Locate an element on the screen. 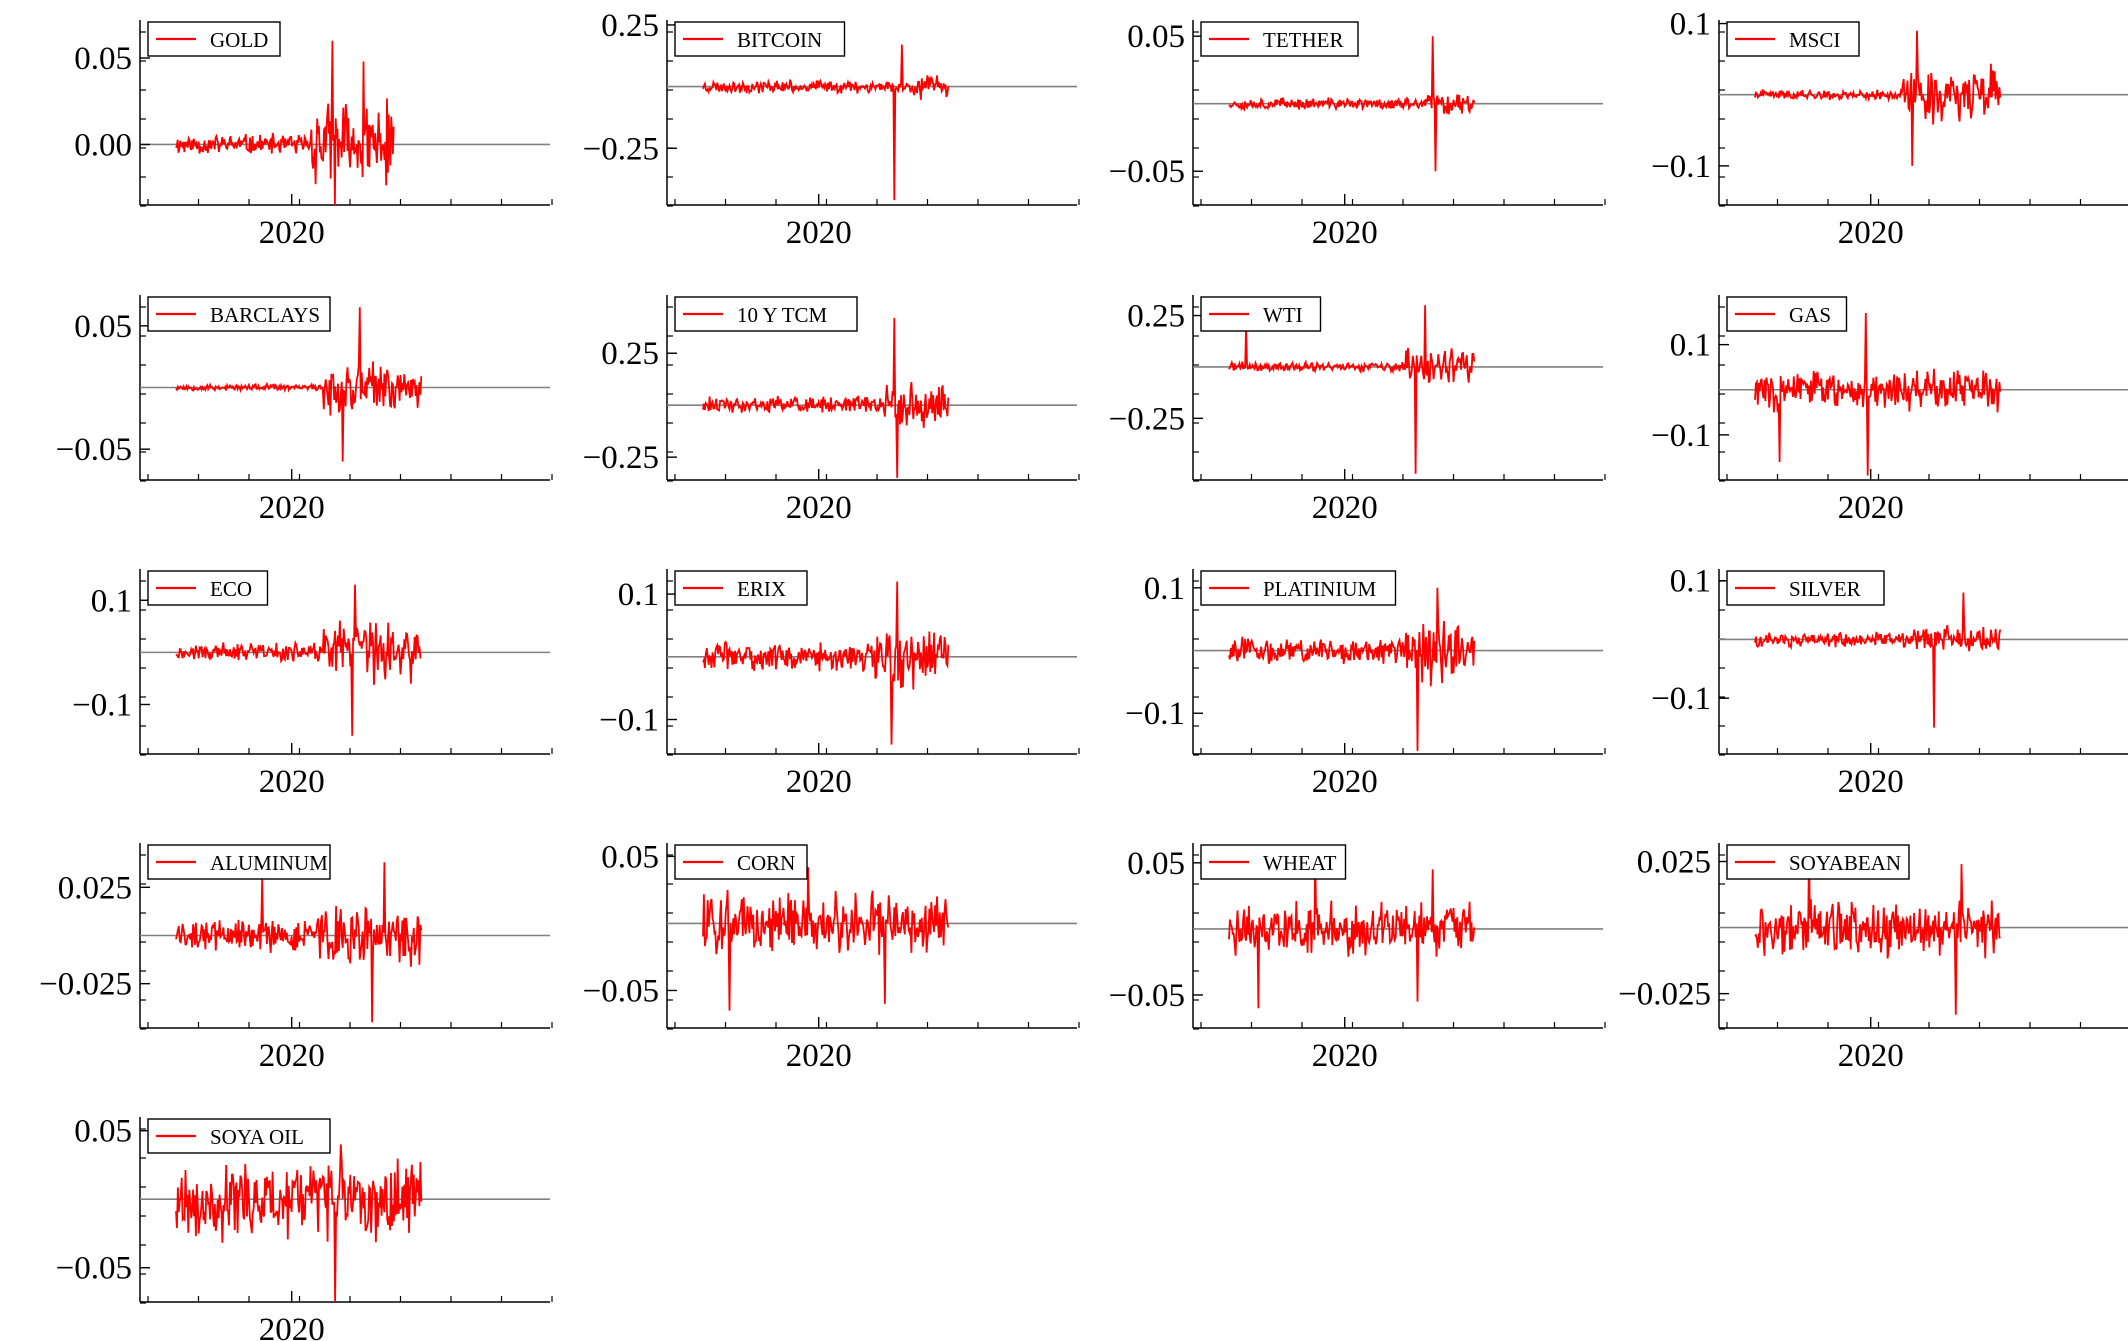  legend-label: 10 Y TCM is located at coordinates (782, 315).